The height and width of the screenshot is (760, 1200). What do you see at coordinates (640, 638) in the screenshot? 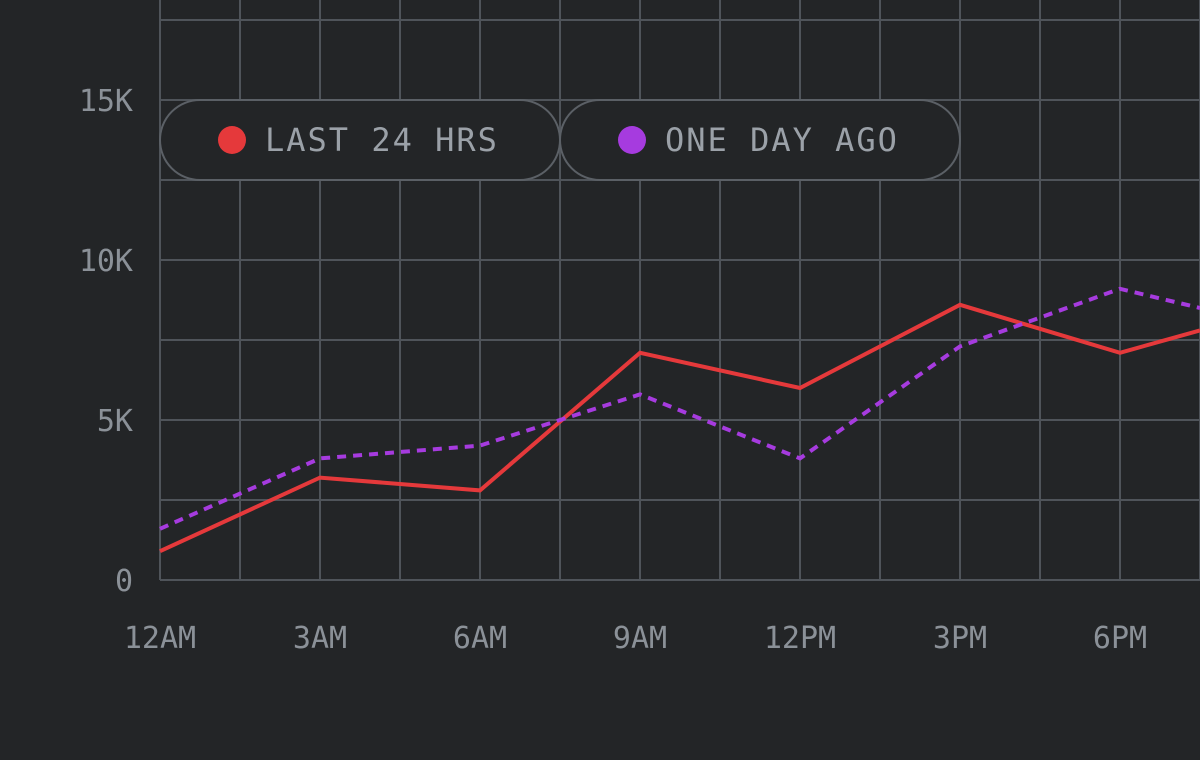
I see `x-tick-label: 9AM` at bounding box center [640, 638].